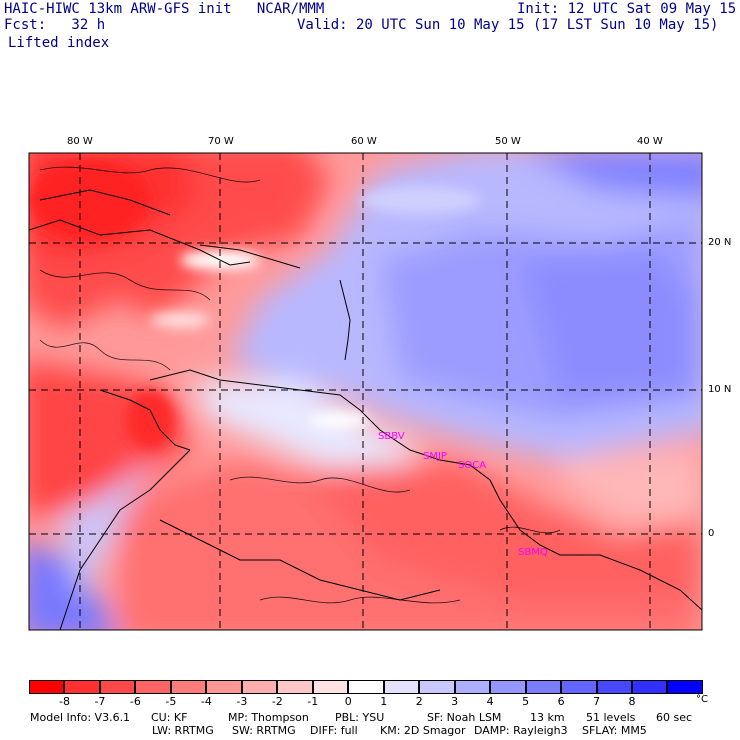  What do you see at coordinates (59, 43) in the screenshot?
I see `field-name: Lifted index` at bounding box center [59, 43].